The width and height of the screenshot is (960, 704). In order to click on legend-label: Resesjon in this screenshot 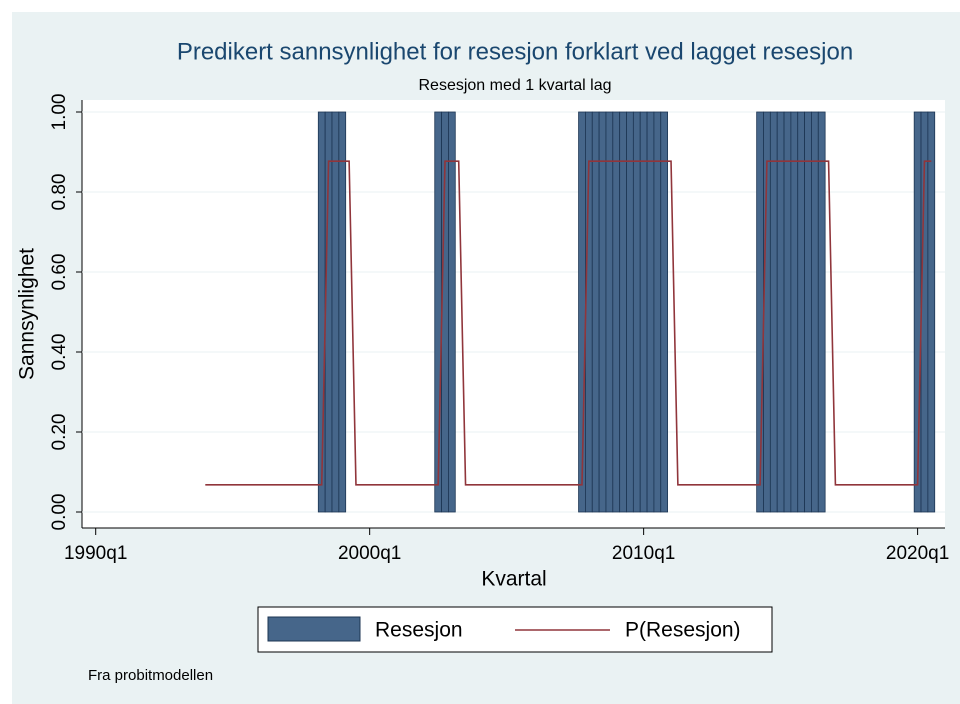, I will do `click(419, 630)`.